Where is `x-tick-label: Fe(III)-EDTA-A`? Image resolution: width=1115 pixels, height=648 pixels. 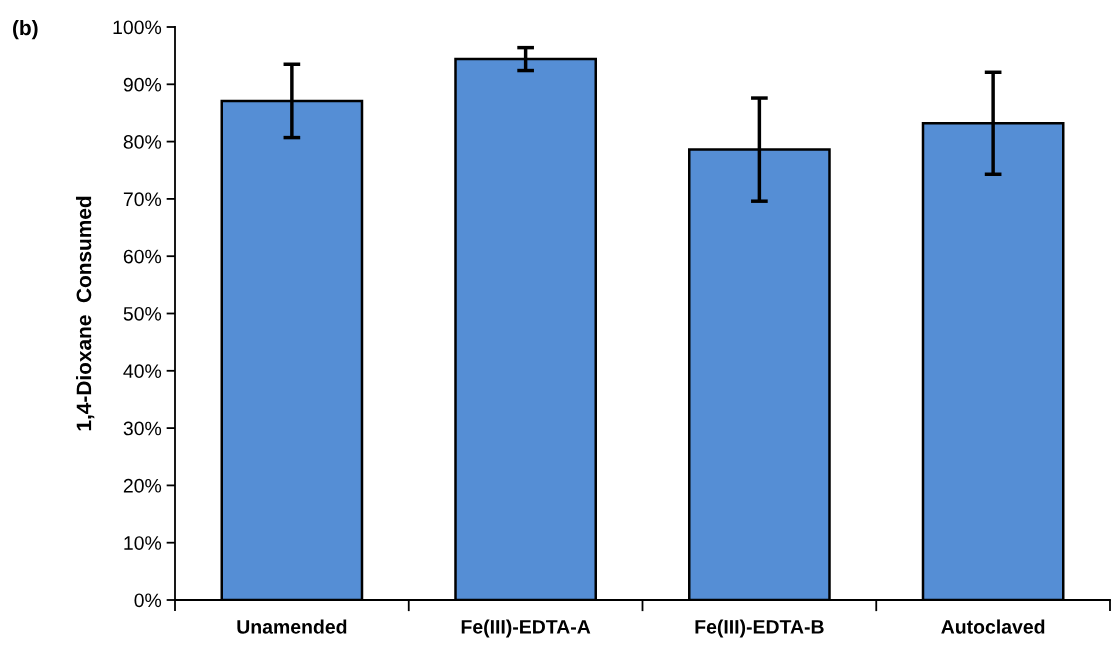
x-tick-label: Fe(III)-EDTA-A is located at coordinates (526, 628).